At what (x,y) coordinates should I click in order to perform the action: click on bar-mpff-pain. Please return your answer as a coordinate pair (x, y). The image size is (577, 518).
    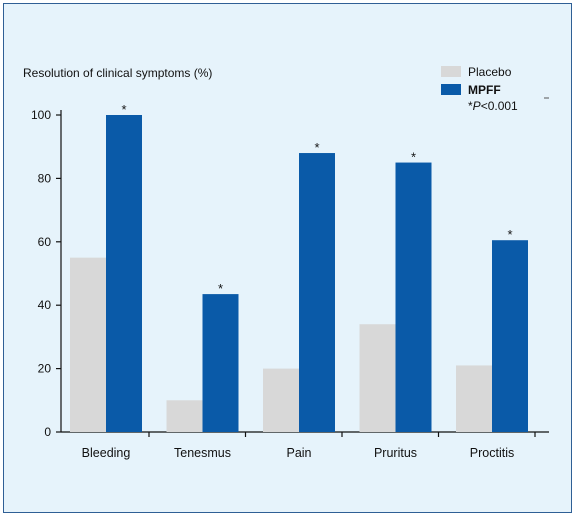
    Looking at the image, I should click on (317, 293).